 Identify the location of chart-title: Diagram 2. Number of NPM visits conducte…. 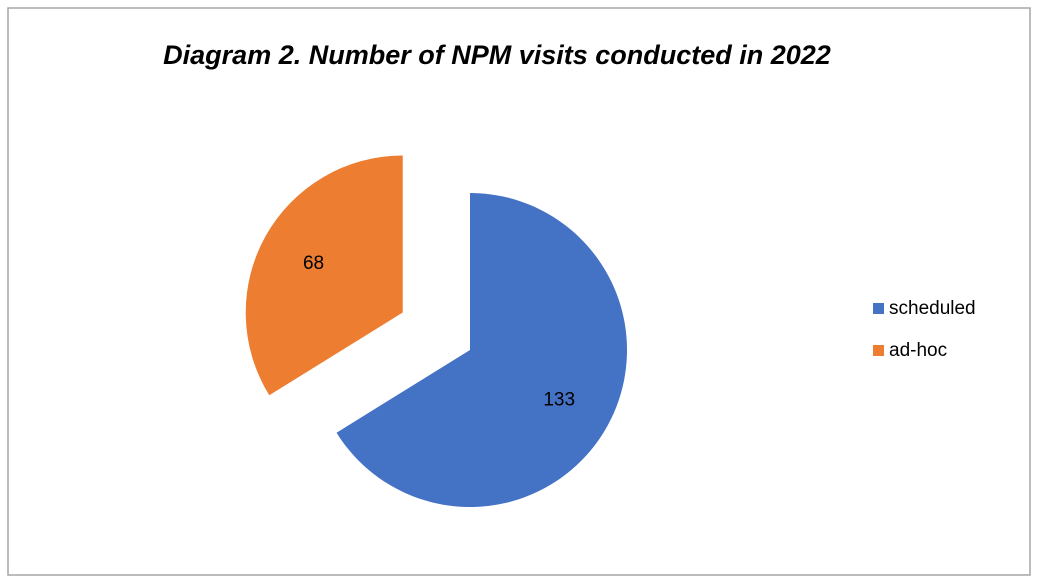
(497, 55).